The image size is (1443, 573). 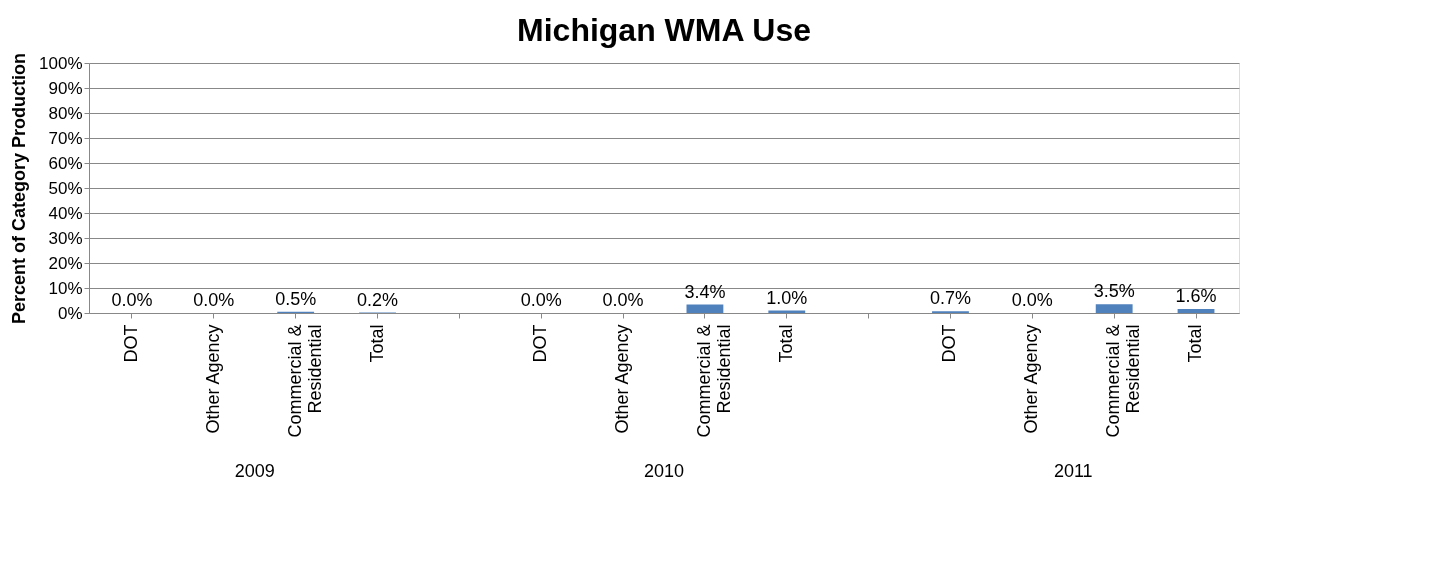 I want to click on y-tick-label: 70%, so click(x=65, y=138).